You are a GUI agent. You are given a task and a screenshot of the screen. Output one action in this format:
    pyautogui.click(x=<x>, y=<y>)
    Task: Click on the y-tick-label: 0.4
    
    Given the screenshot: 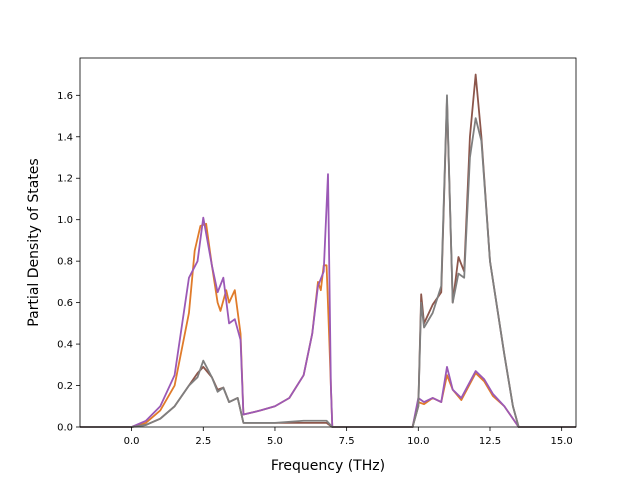 What is the action you would take?
    pyautogui.click(x=65, y=345)
    